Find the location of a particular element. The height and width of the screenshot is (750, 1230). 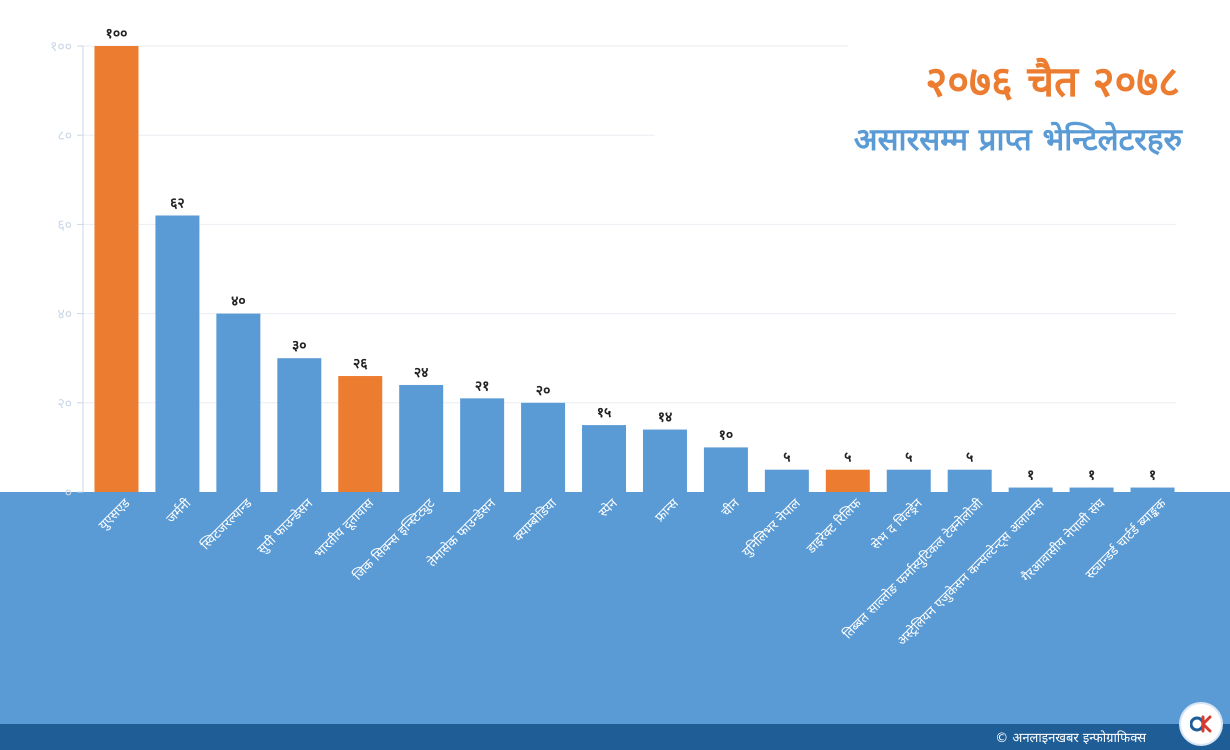

data-label: १०० is located at coordinates (117, 34).